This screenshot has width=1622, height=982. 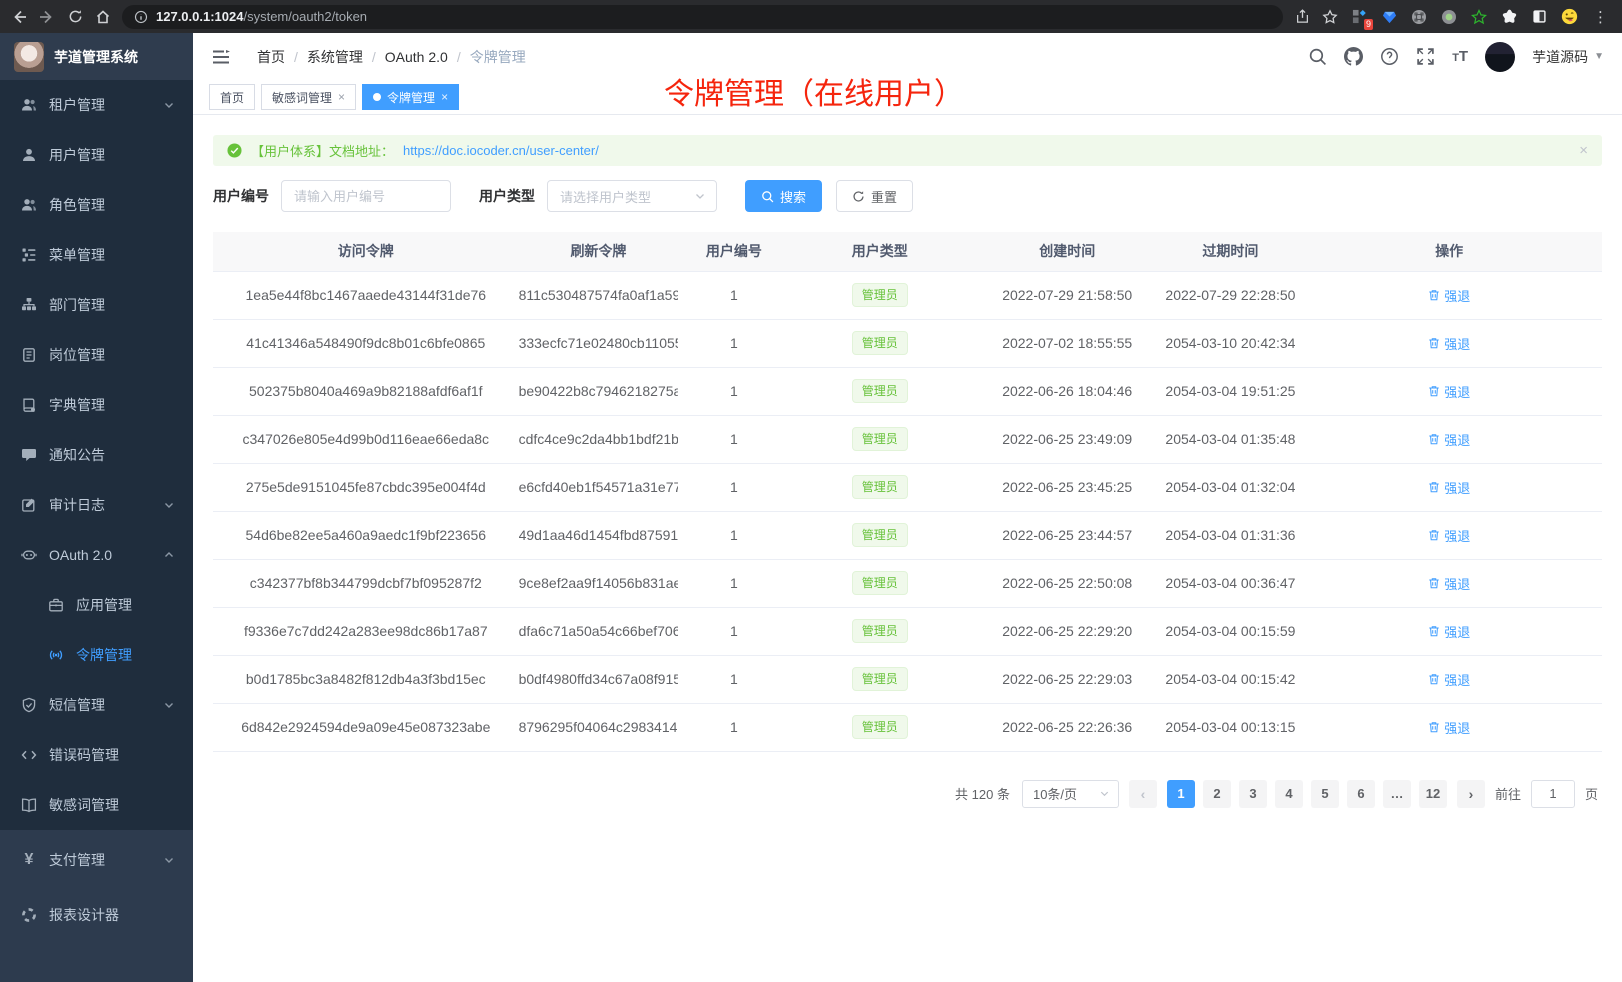 What do you see at coordinates (271, 56) in the screenshot?
I see `breadcrumb-item: 首页` at bounding box center [271, 56].